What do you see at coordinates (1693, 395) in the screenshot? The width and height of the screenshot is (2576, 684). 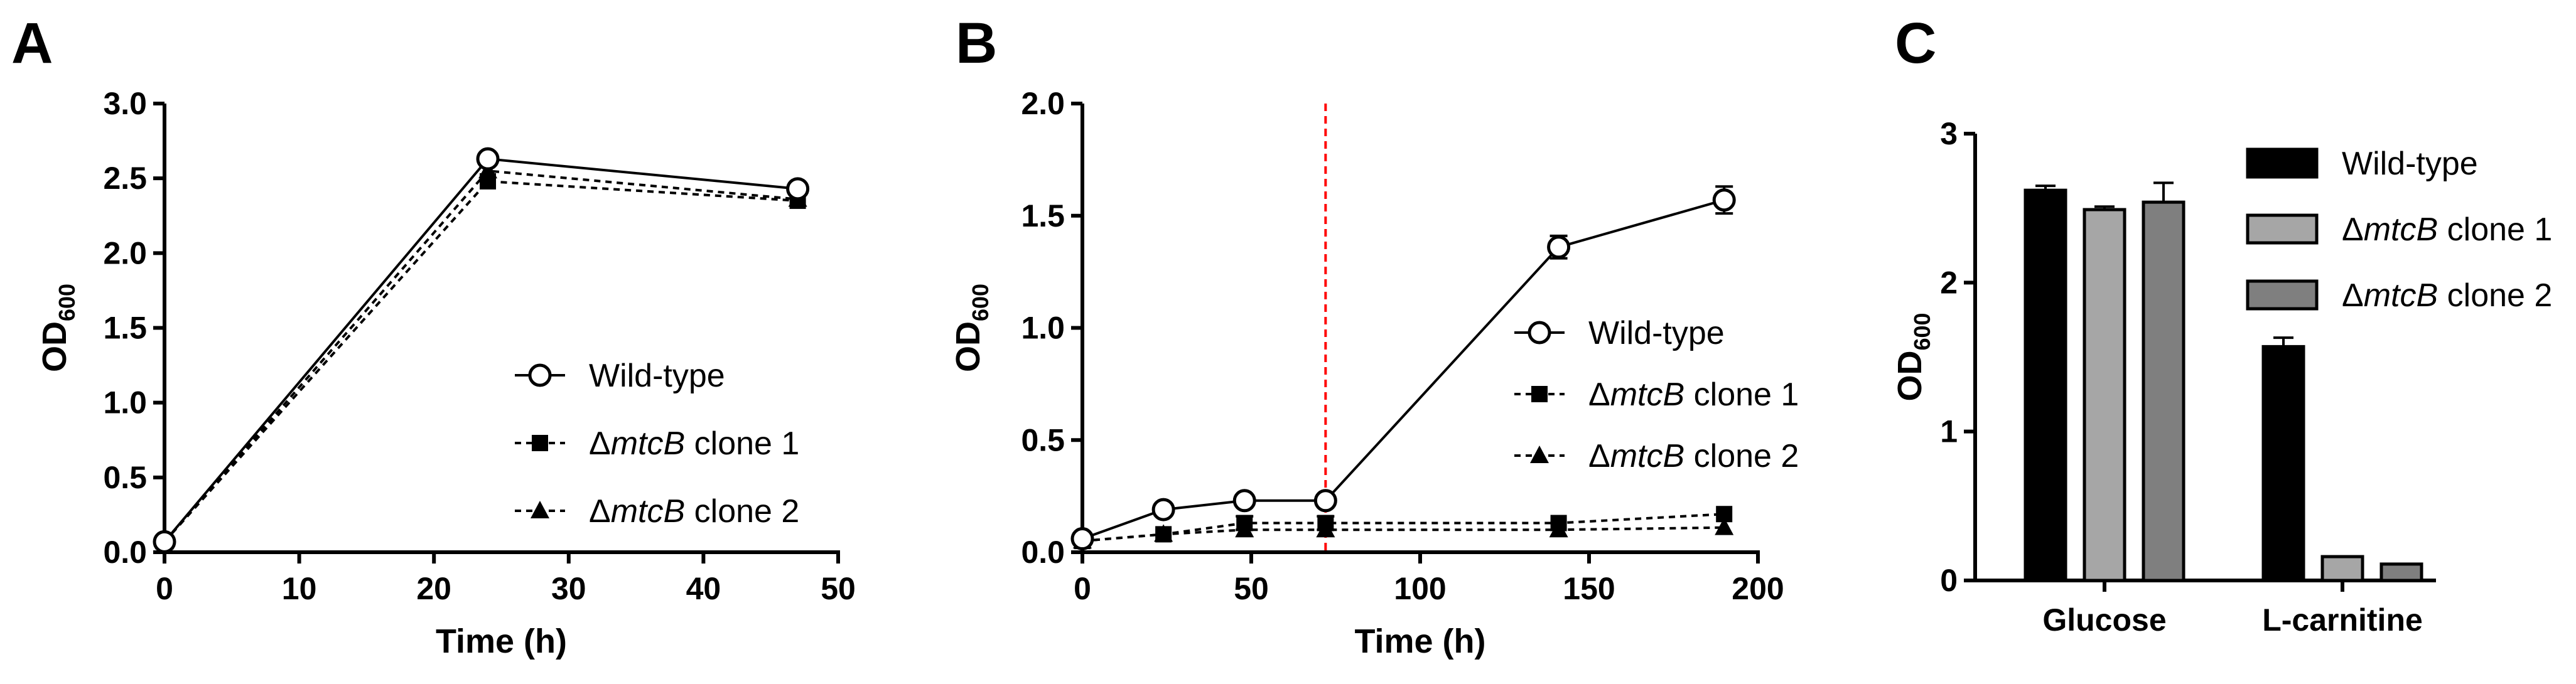 I see `panel-b-legend-label: ΔmtcB clone 1` at bounding box center [1693, 395].